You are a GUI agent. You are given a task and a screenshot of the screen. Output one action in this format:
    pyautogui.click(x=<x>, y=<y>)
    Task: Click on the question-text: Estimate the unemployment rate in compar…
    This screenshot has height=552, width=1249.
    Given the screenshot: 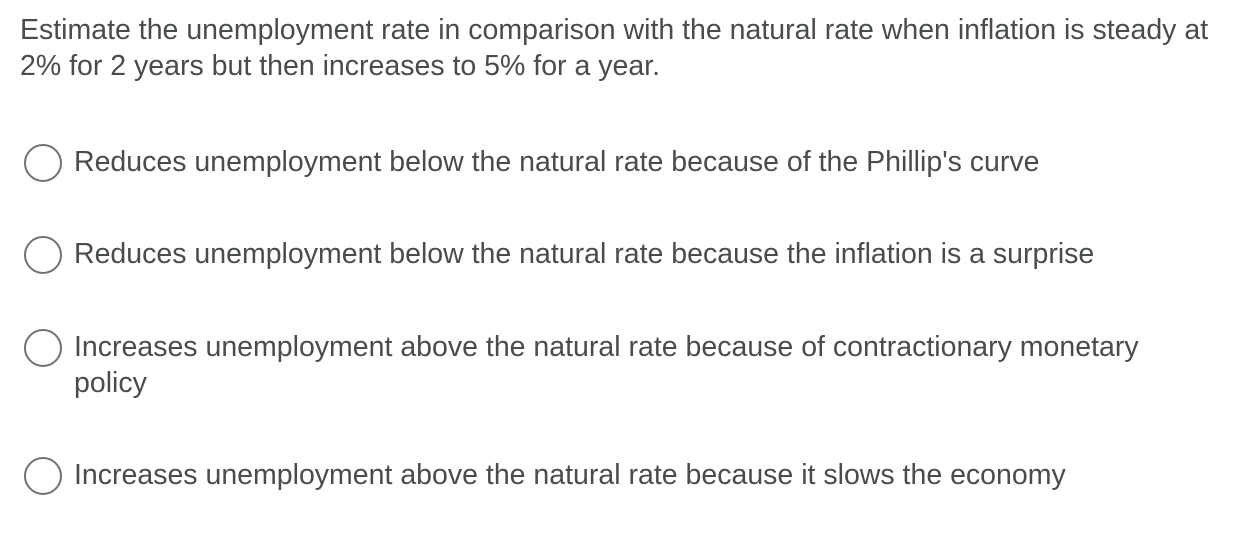 What is the action you would take?
    pyautogui.click(x=614, y=48)
    